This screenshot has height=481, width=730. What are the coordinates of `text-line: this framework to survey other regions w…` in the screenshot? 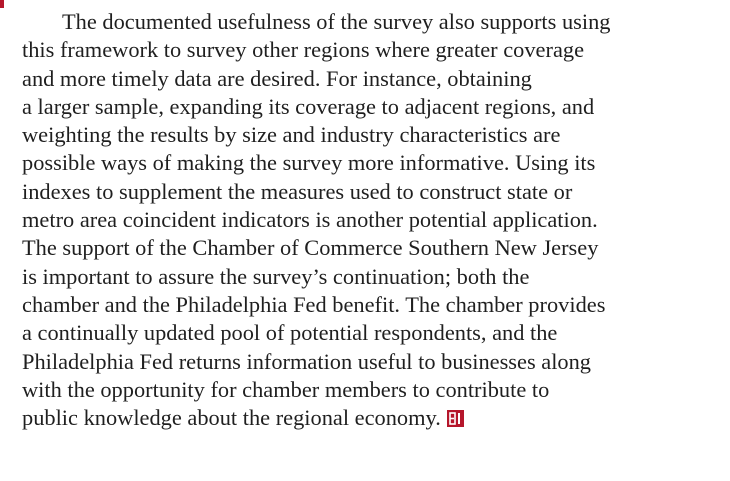 It's located at (316, 50).